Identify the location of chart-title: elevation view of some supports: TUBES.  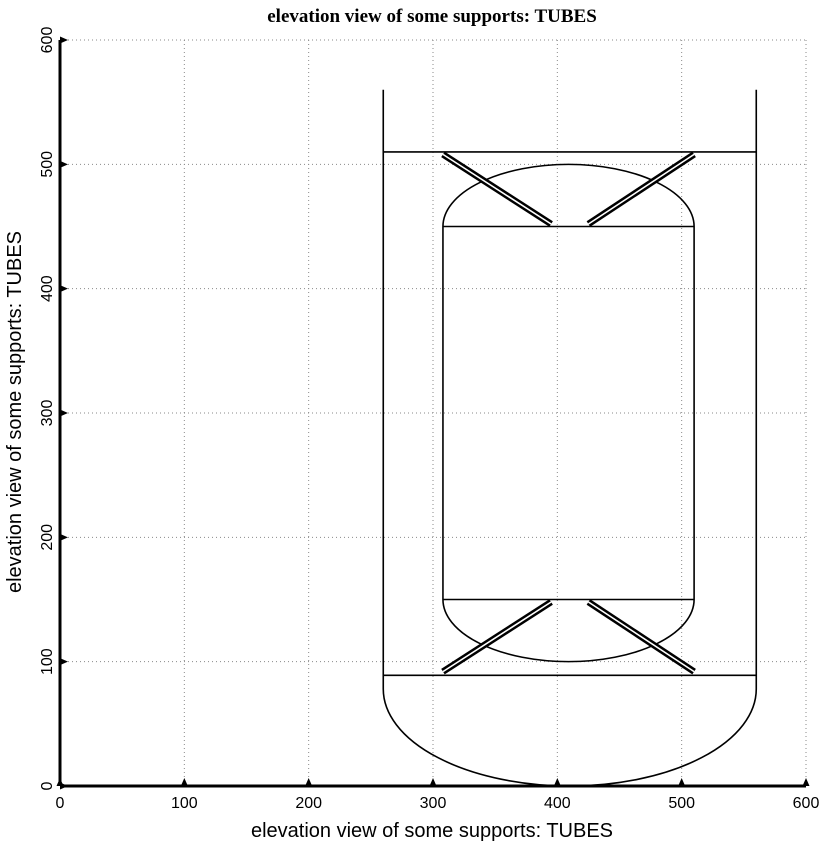
(432, 16).